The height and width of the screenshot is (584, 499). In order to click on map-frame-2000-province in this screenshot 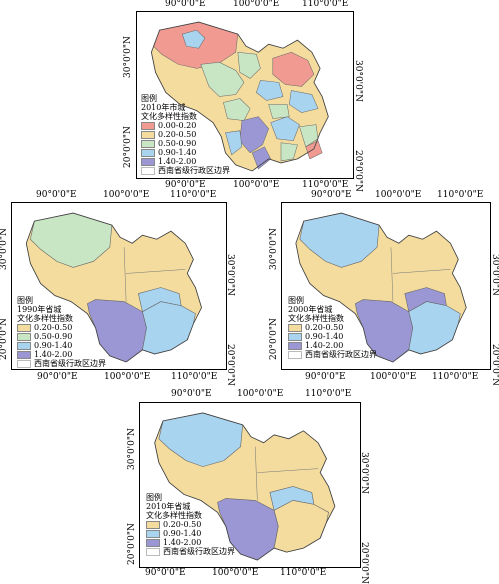, I will do `click(386, 286)`.